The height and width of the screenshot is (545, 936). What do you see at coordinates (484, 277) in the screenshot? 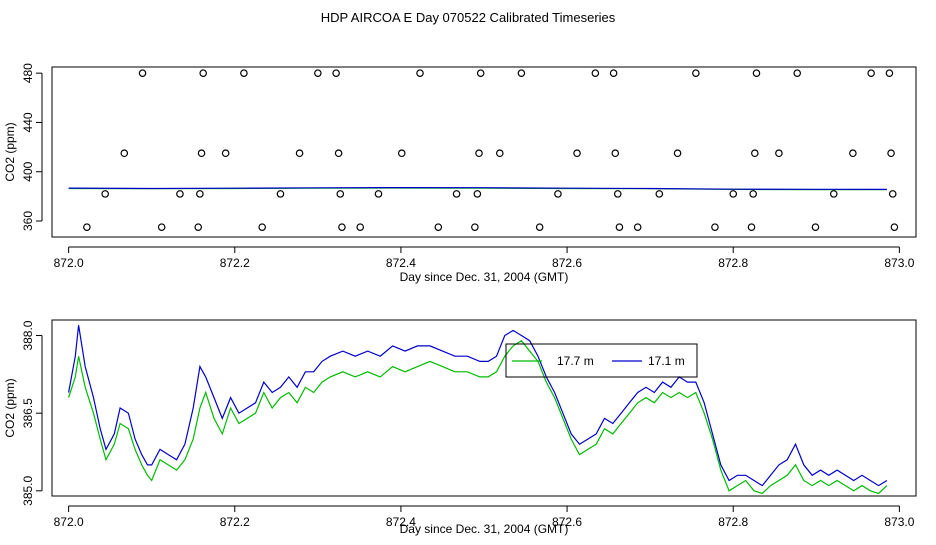
I see `top-x-axis-label: Day since Dec. 31, 2004 (GMT)` at bounding box center [484, 277].